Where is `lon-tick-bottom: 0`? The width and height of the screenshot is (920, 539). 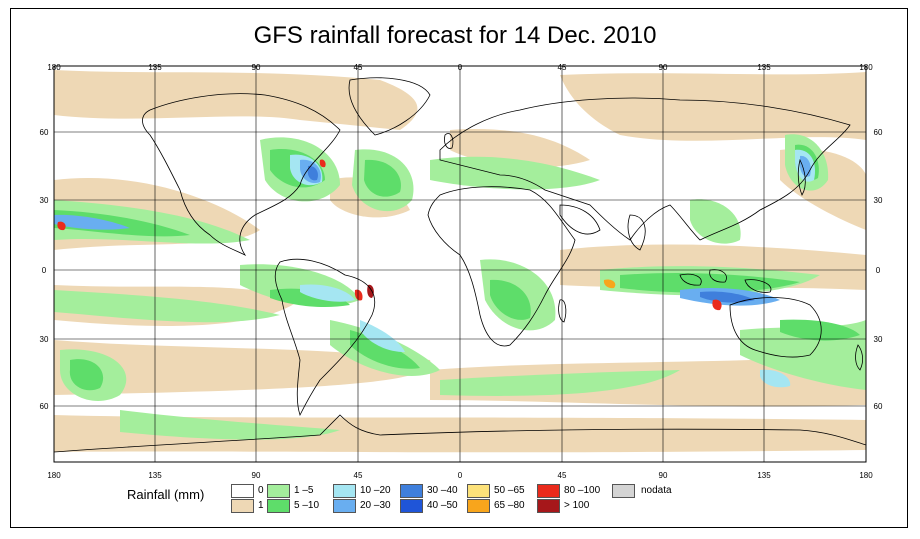
lon-tick-bottom: 0 is located at coordinates (460, 475).